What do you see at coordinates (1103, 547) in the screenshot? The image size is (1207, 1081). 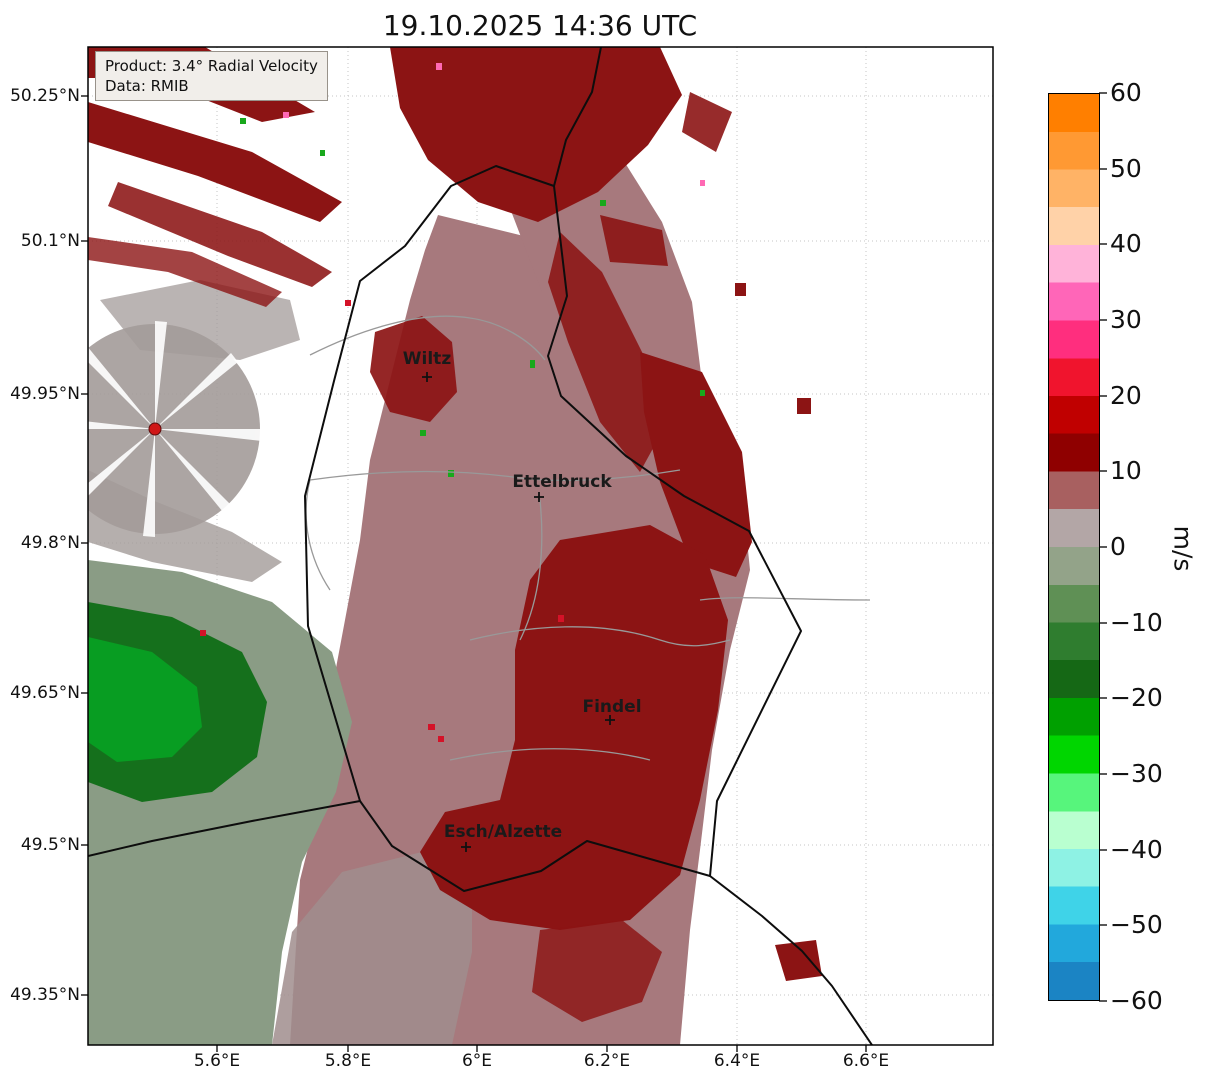 I see `colorbar-tick-marks` at bounding box center [1103, 547].